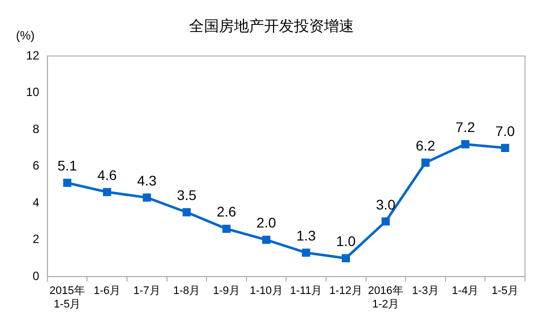  Describe the element at coordinates (33, 55) in the screenshot. I see `y-tick-label: 12` at that location.